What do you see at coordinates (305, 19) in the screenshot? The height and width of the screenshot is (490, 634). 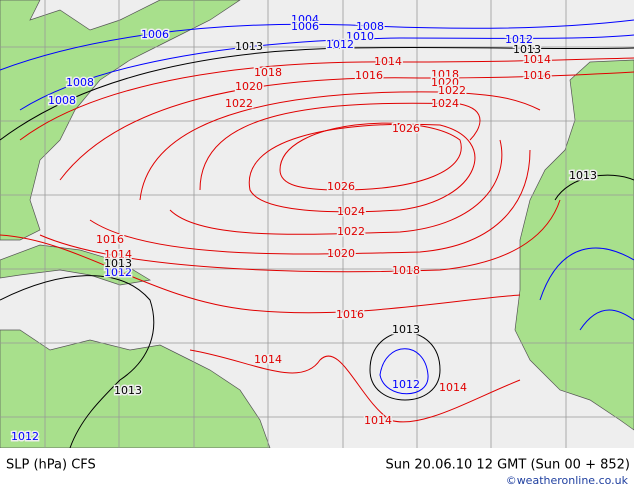 I see `isobar-label: 1004` at bounding box center [305, 19].